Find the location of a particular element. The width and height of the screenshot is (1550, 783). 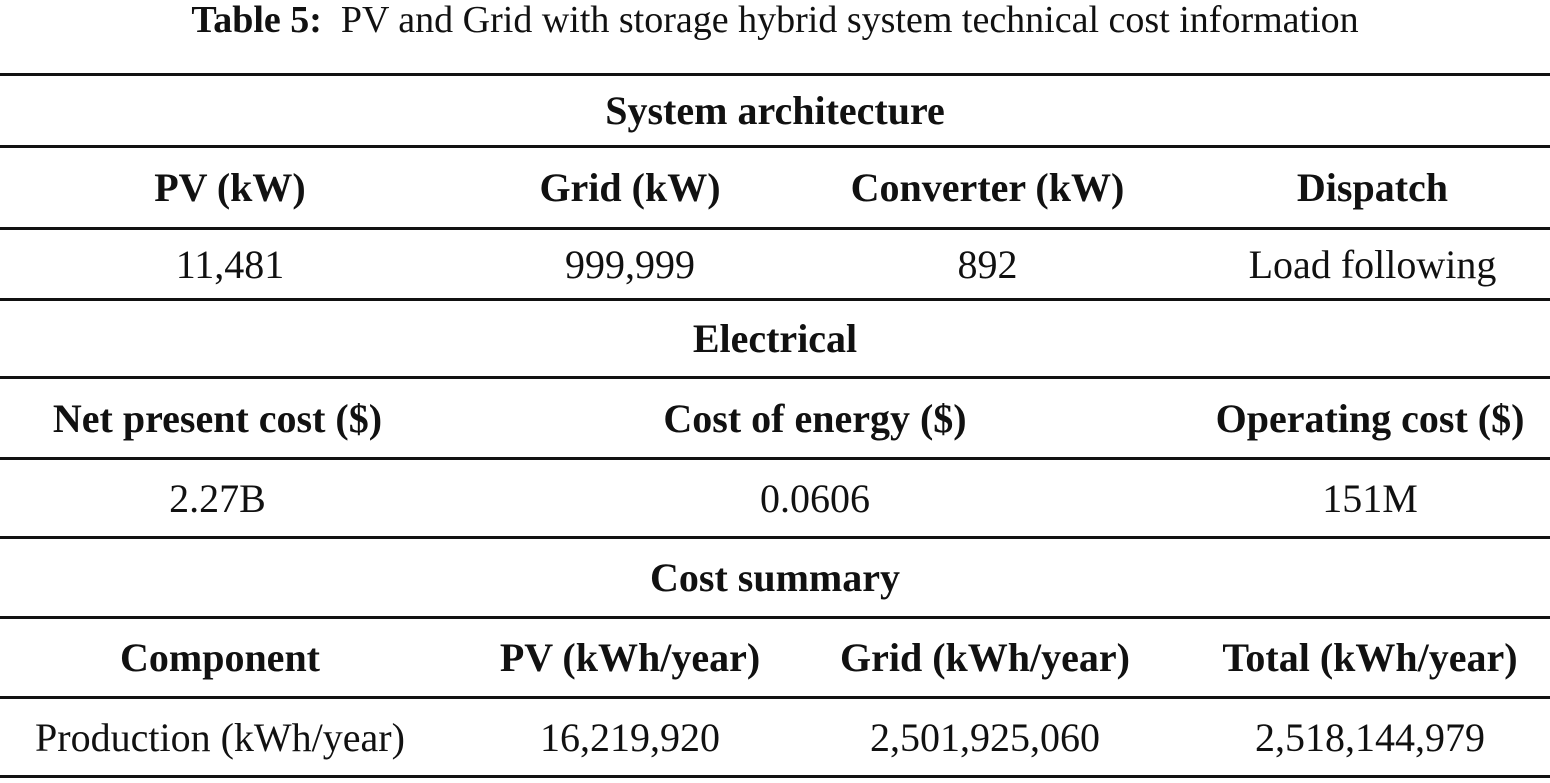

header-cell: Cost of energy ($) is located at coordinates (815, 418).